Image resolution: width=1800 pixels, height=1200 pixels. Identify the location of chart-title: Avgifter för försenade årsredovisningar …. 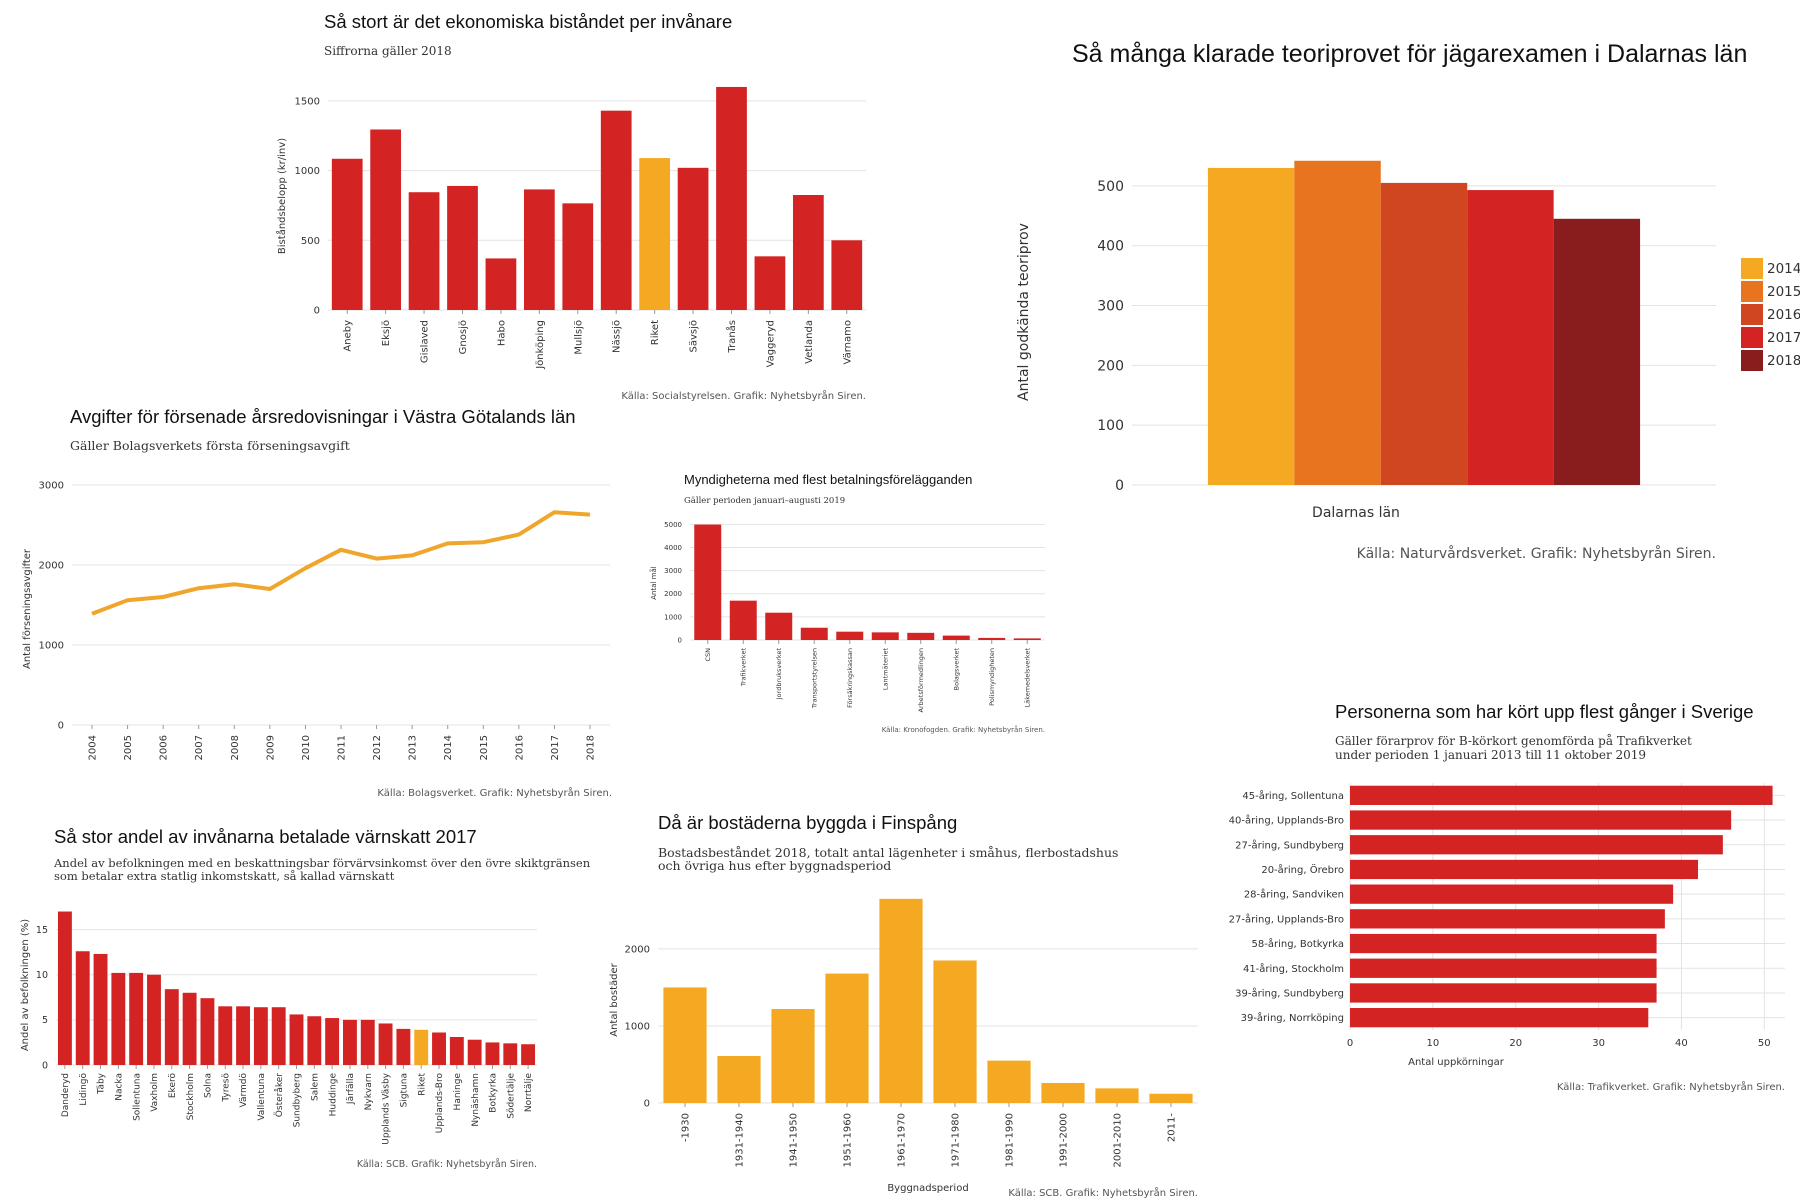
(323, 416).